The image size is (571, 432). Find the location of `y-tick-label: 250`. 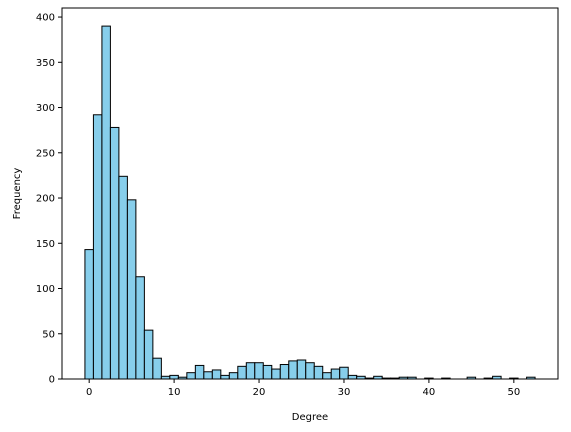

y-tick-label: 250 is located at coordinates (45, 153).